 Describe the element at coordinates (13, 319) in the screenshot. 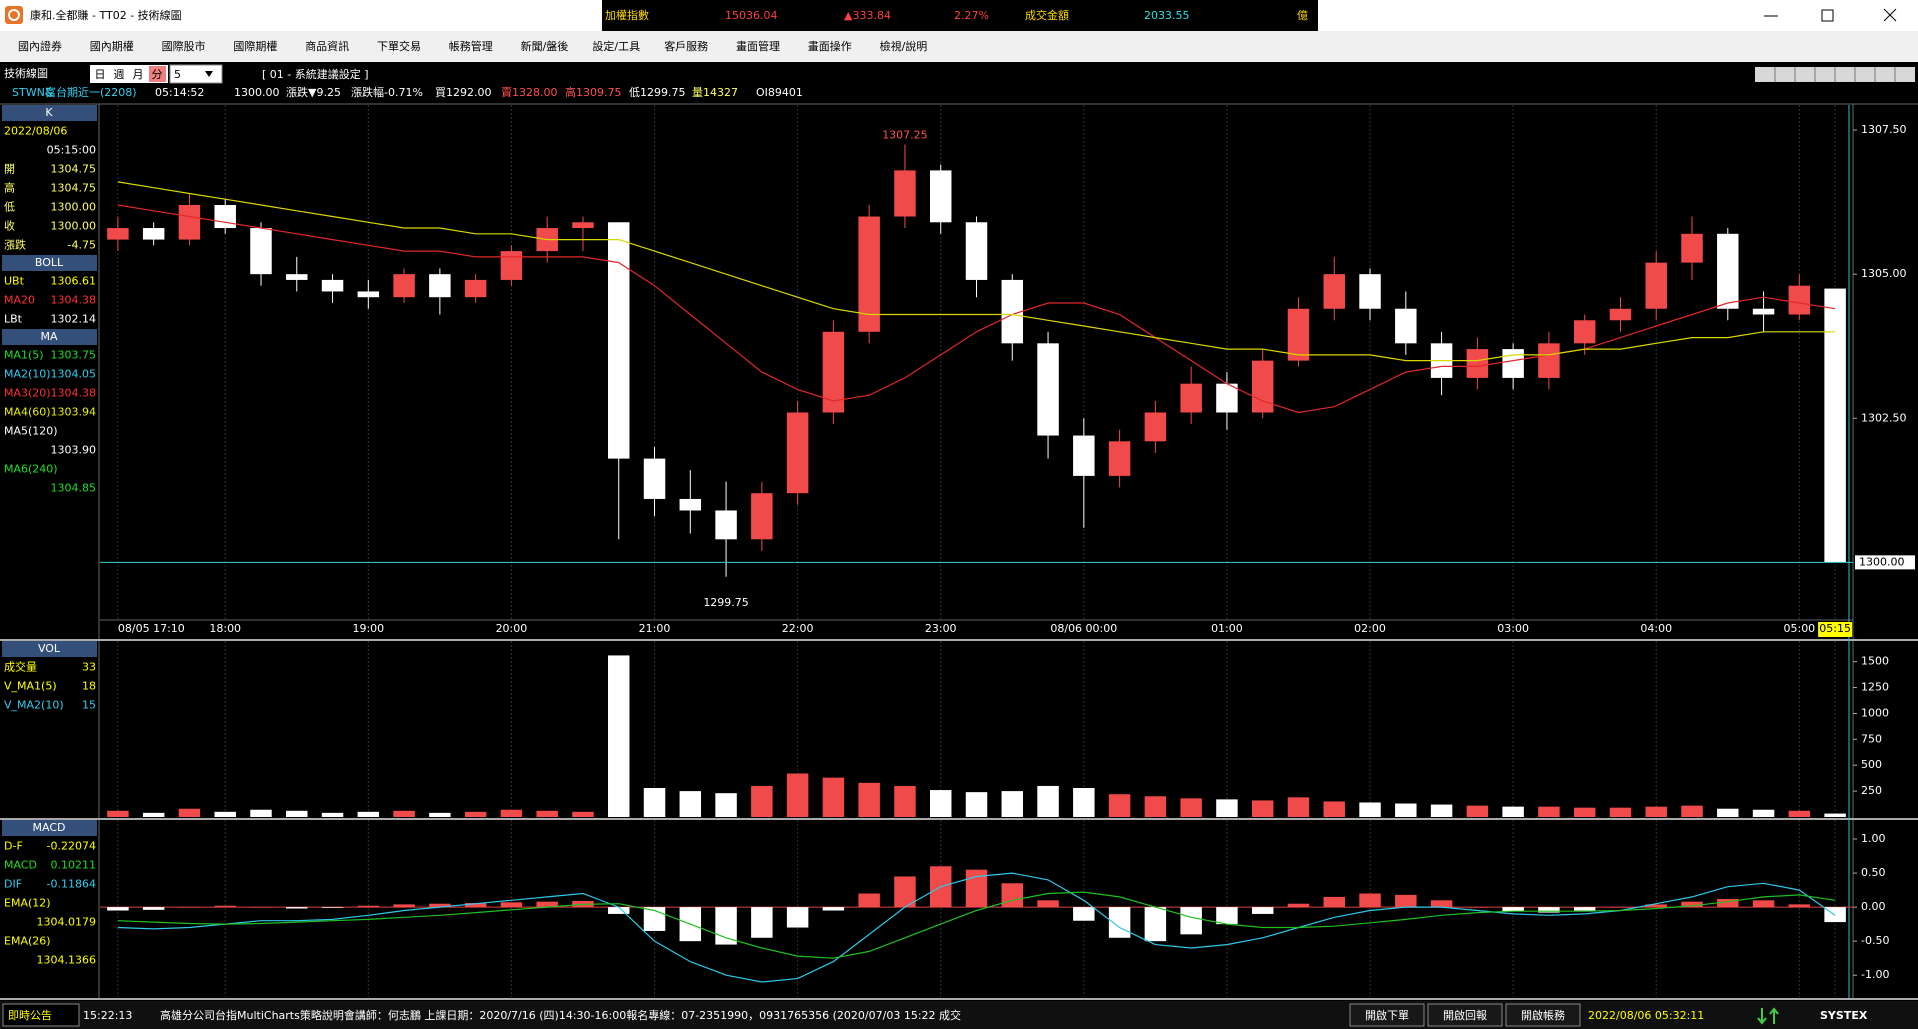

I see `indicator-label: LBt` at that location.